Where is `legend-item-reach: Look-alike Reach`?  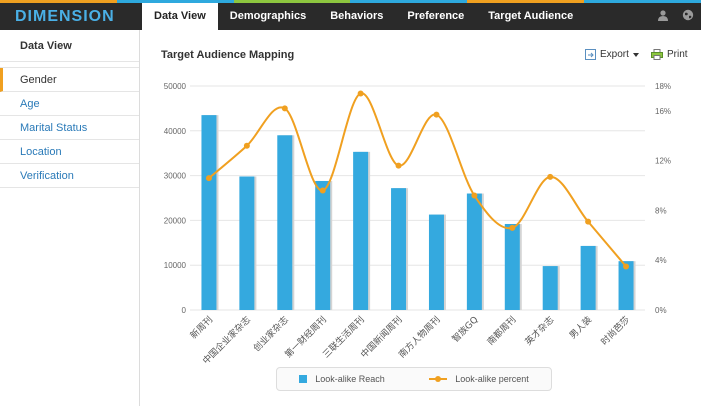
legend-item-reach: Look-alike Reach is located at coordinates (342, 379).